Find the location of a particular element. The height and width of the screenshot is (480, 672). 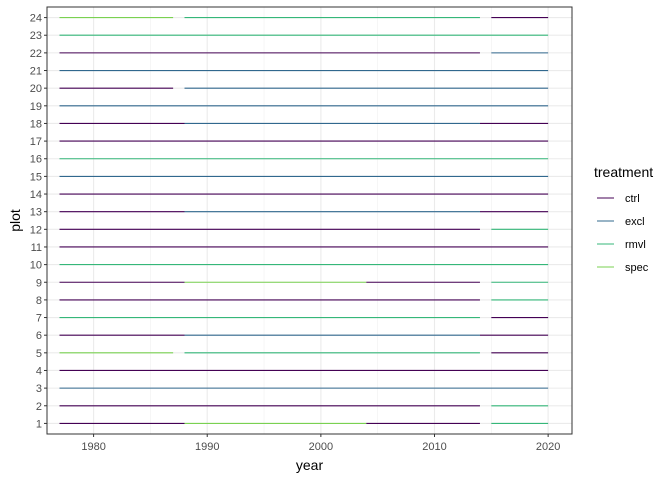

x-tick-label: 1980 is located at coordinates (93, 447).